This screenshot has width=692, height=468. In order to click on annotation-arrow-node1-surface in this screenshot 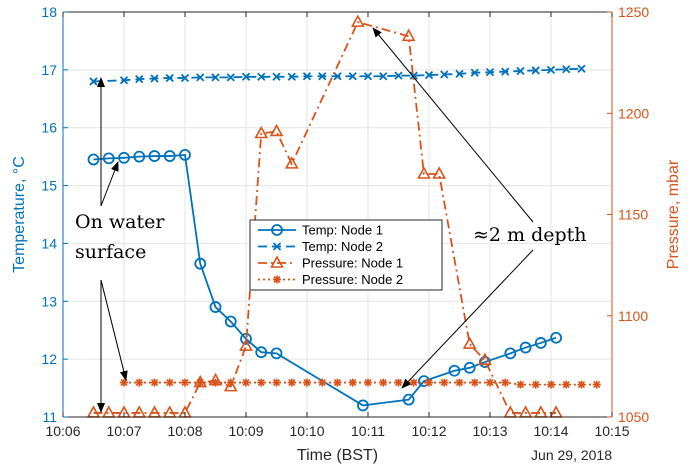, I will do `click(109, 184)`.